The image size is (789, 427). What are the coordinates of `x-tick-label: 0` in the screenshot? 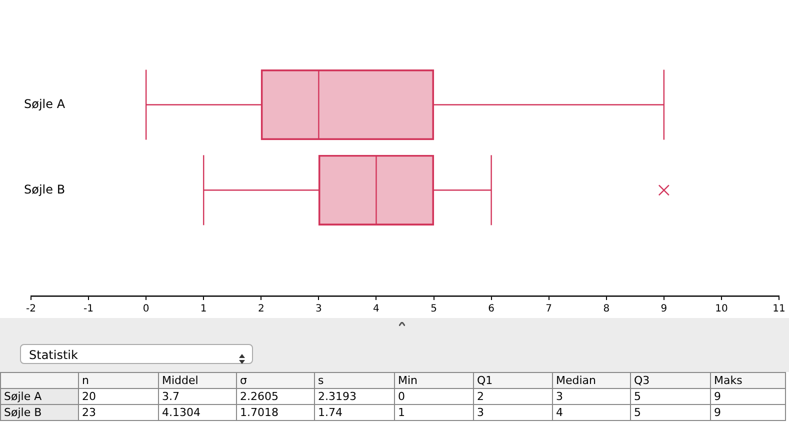 It's located at (146, 309).